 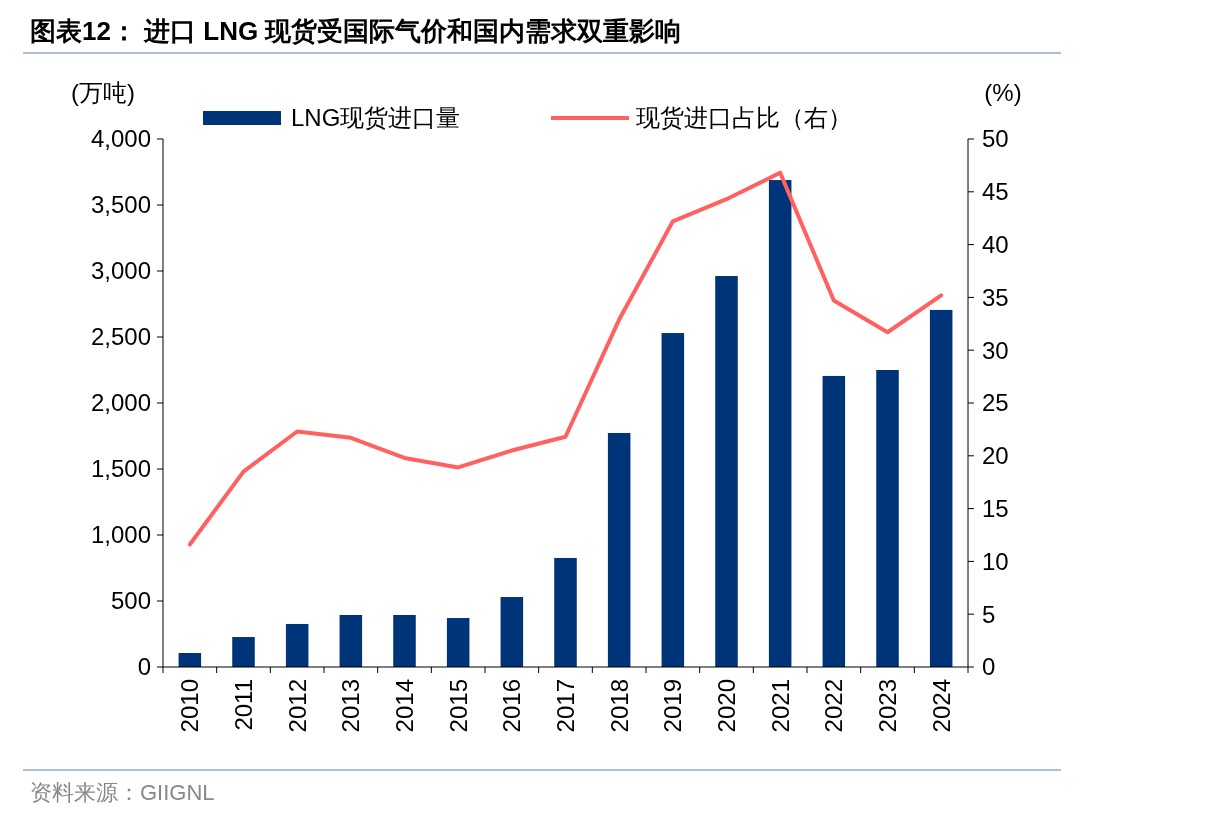 I want to click on x-tick-label: 2018, so click(x=619, y=706).